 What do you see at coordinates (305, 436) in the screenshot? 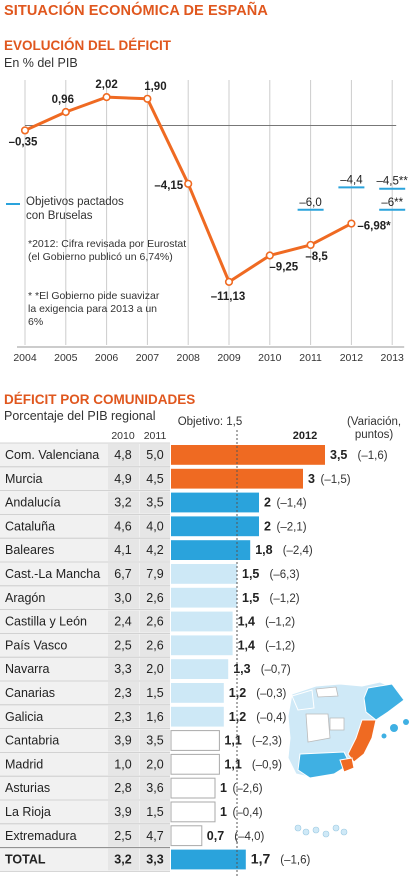
I see `col-header-2012: 2012` at bounding box center [305, 436].